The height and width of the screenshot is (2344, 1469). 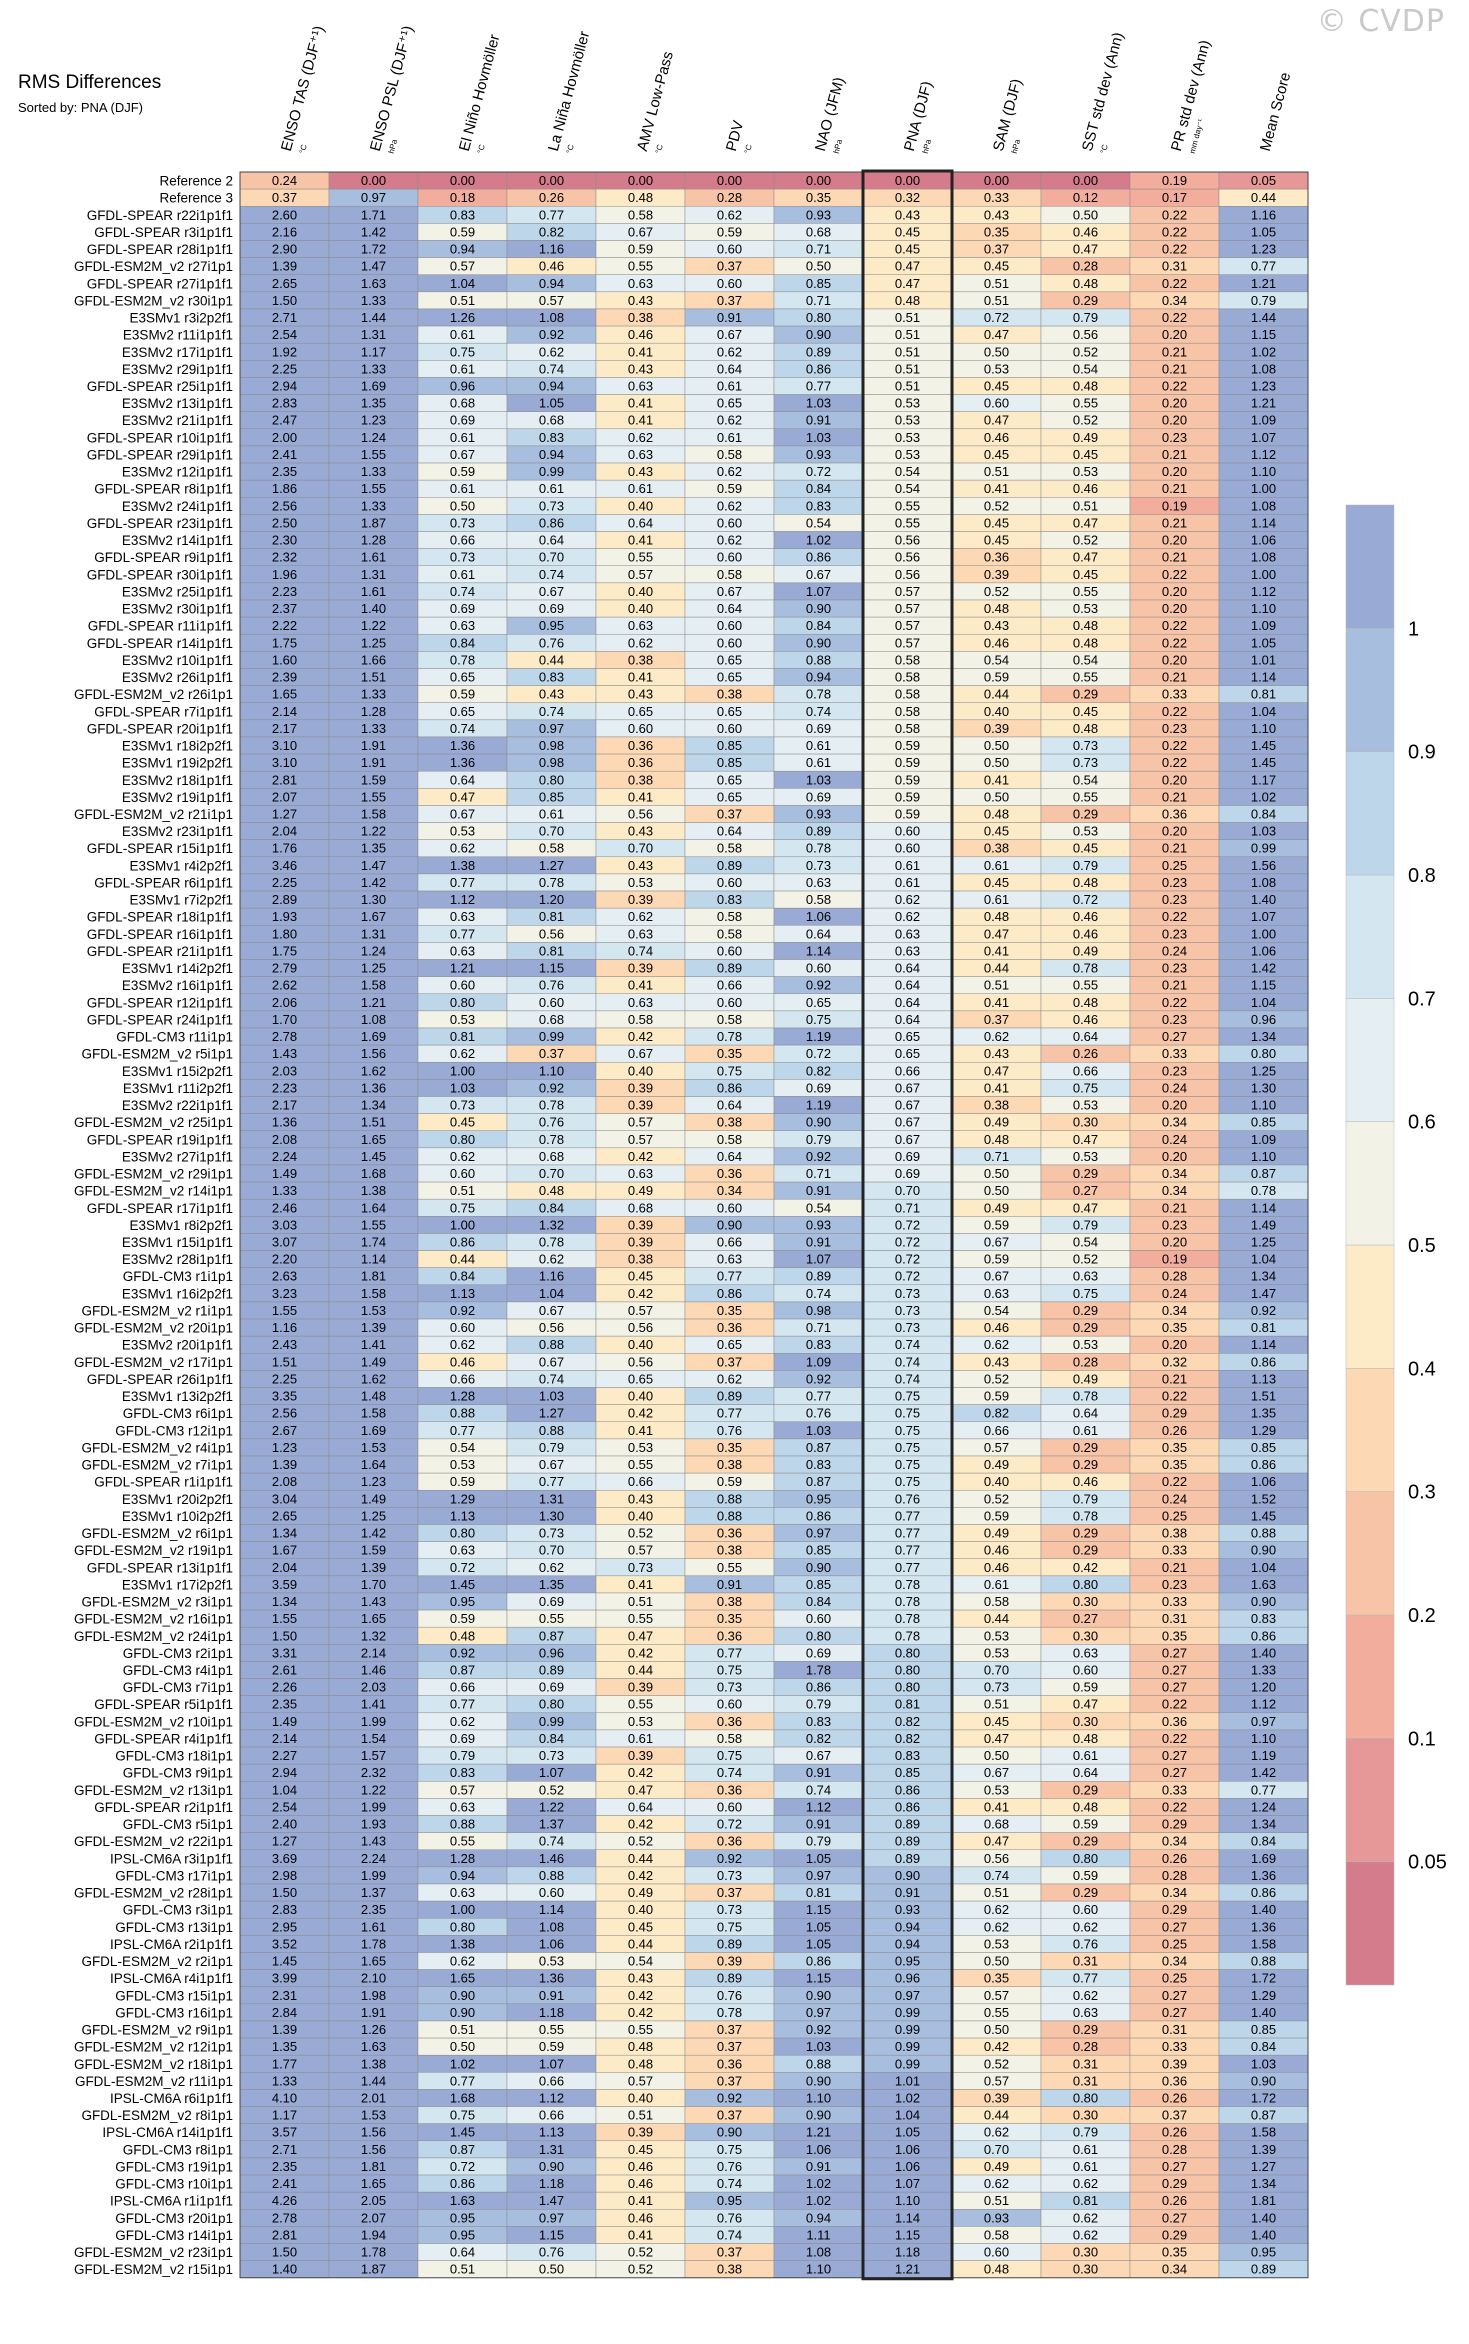 What do you see at coordinates (373, 1190) in the screenshot?
I see `cell-value: 1.38` at bounding box center [373, 1190].